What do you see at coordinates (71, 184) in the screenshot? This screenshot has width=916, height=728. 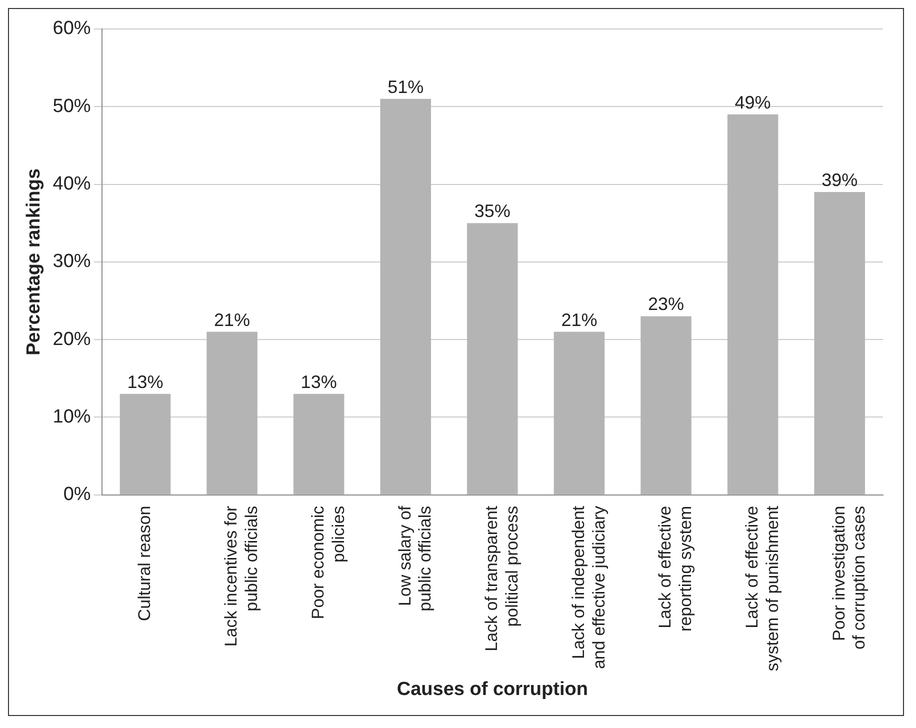 I see `y-tick-label: 40%` at bounding box center [71, 184].